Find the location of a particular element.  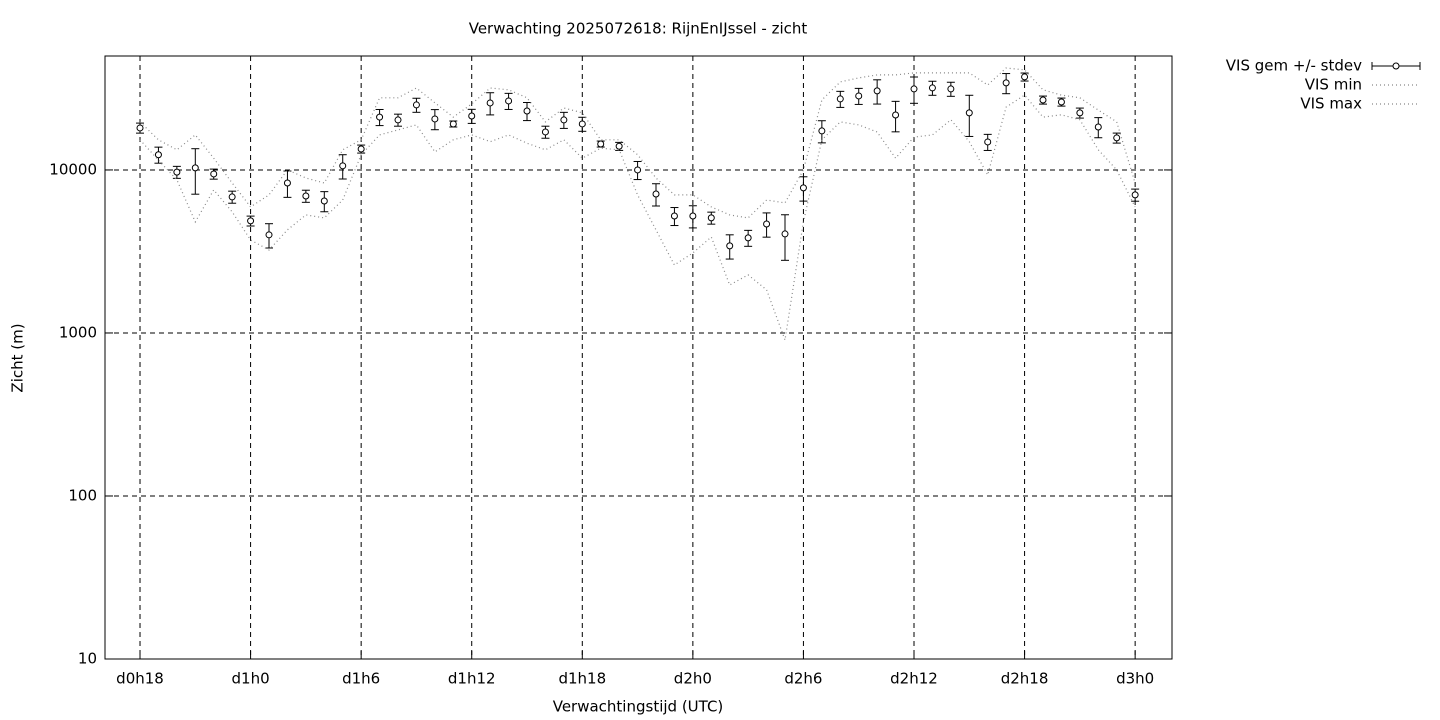

x-axis-label: Verwachtingstijd (UTC) is located at coordinates (638, 707).